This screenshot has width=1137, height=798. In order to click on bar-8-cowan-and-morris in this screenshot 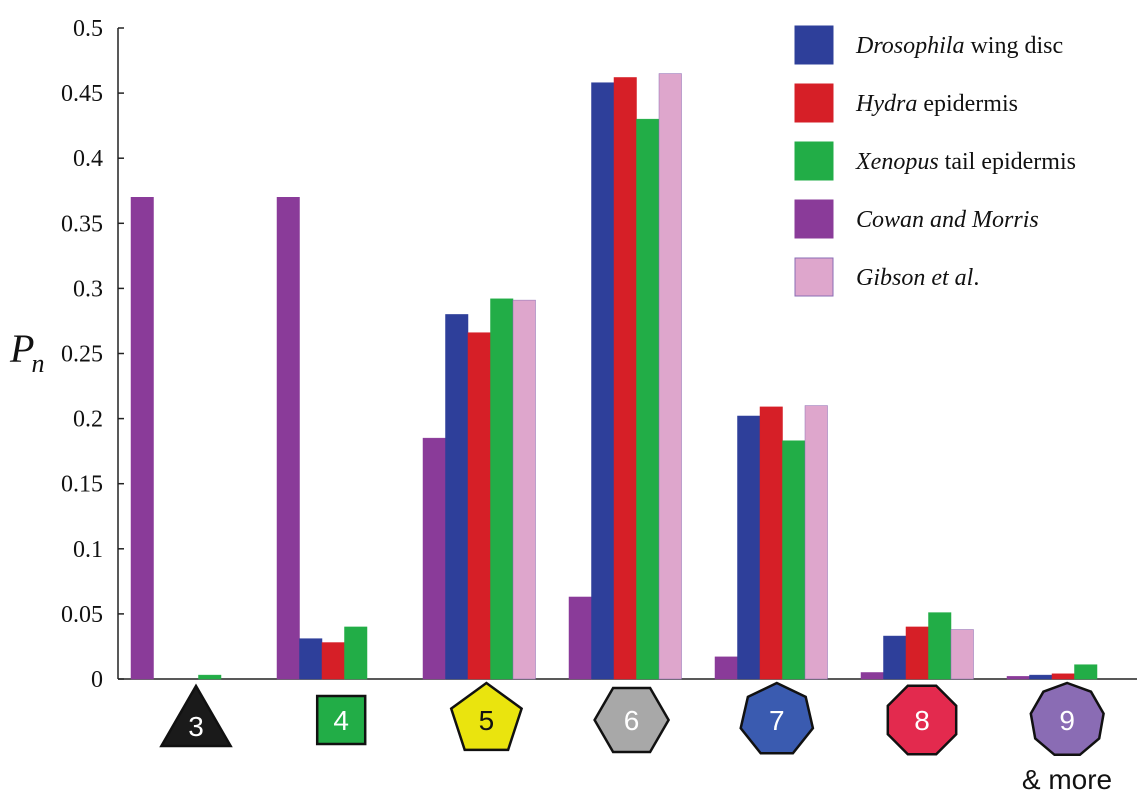, I will do `click(872, 676)`.